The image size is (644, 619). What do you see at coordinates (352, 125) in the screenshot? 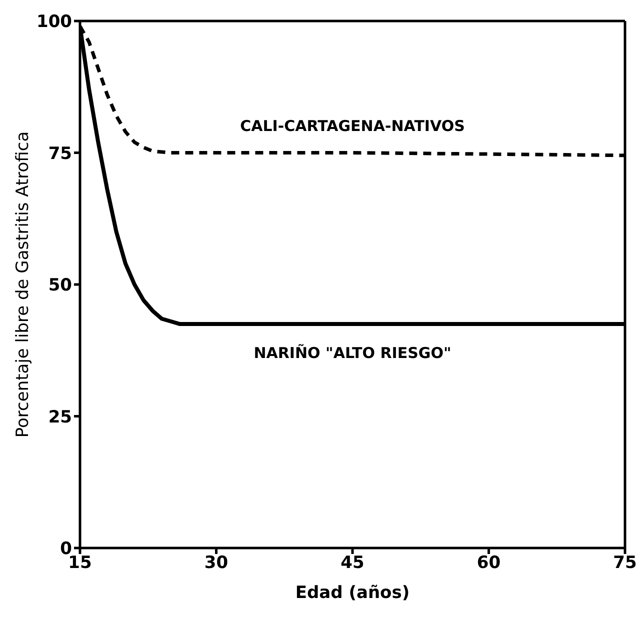
I see `series-label: CALI-CARTAGENA-NATIVOS` at bounding box center [352, 125].